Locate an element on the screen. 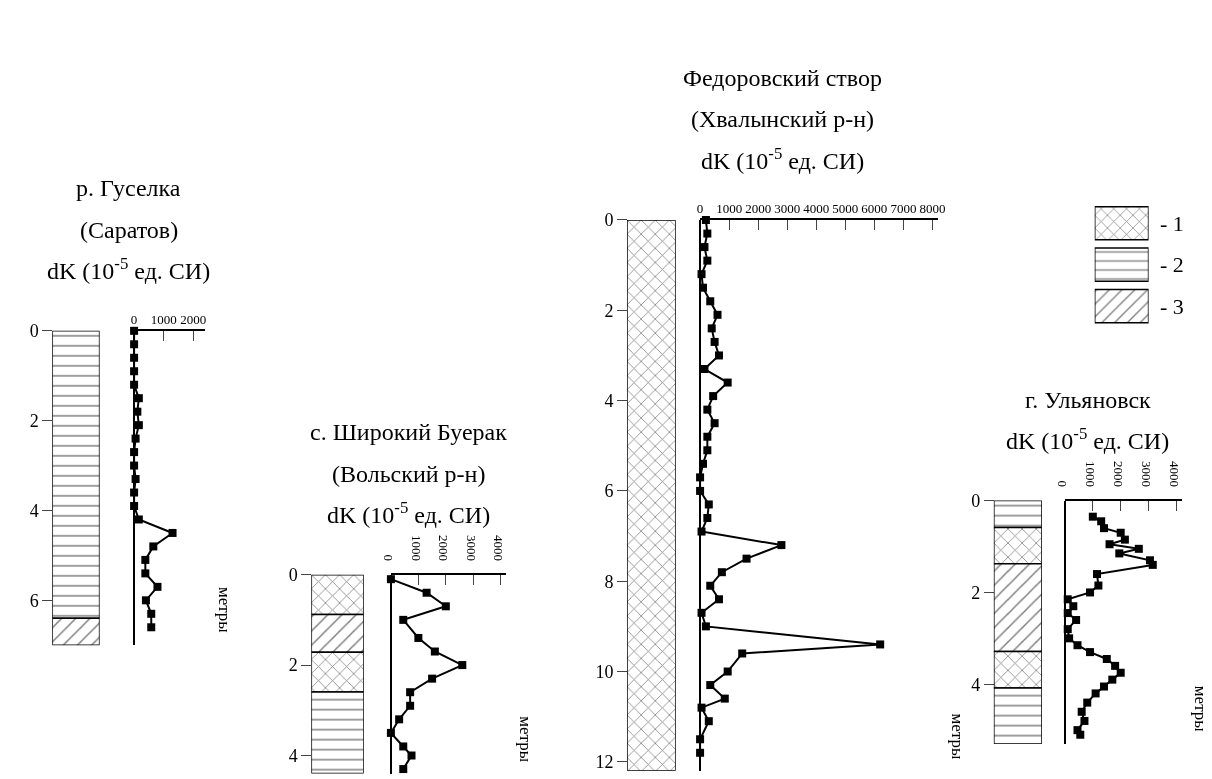  y-tick-label: 12 is located at coordinates (604, 762).